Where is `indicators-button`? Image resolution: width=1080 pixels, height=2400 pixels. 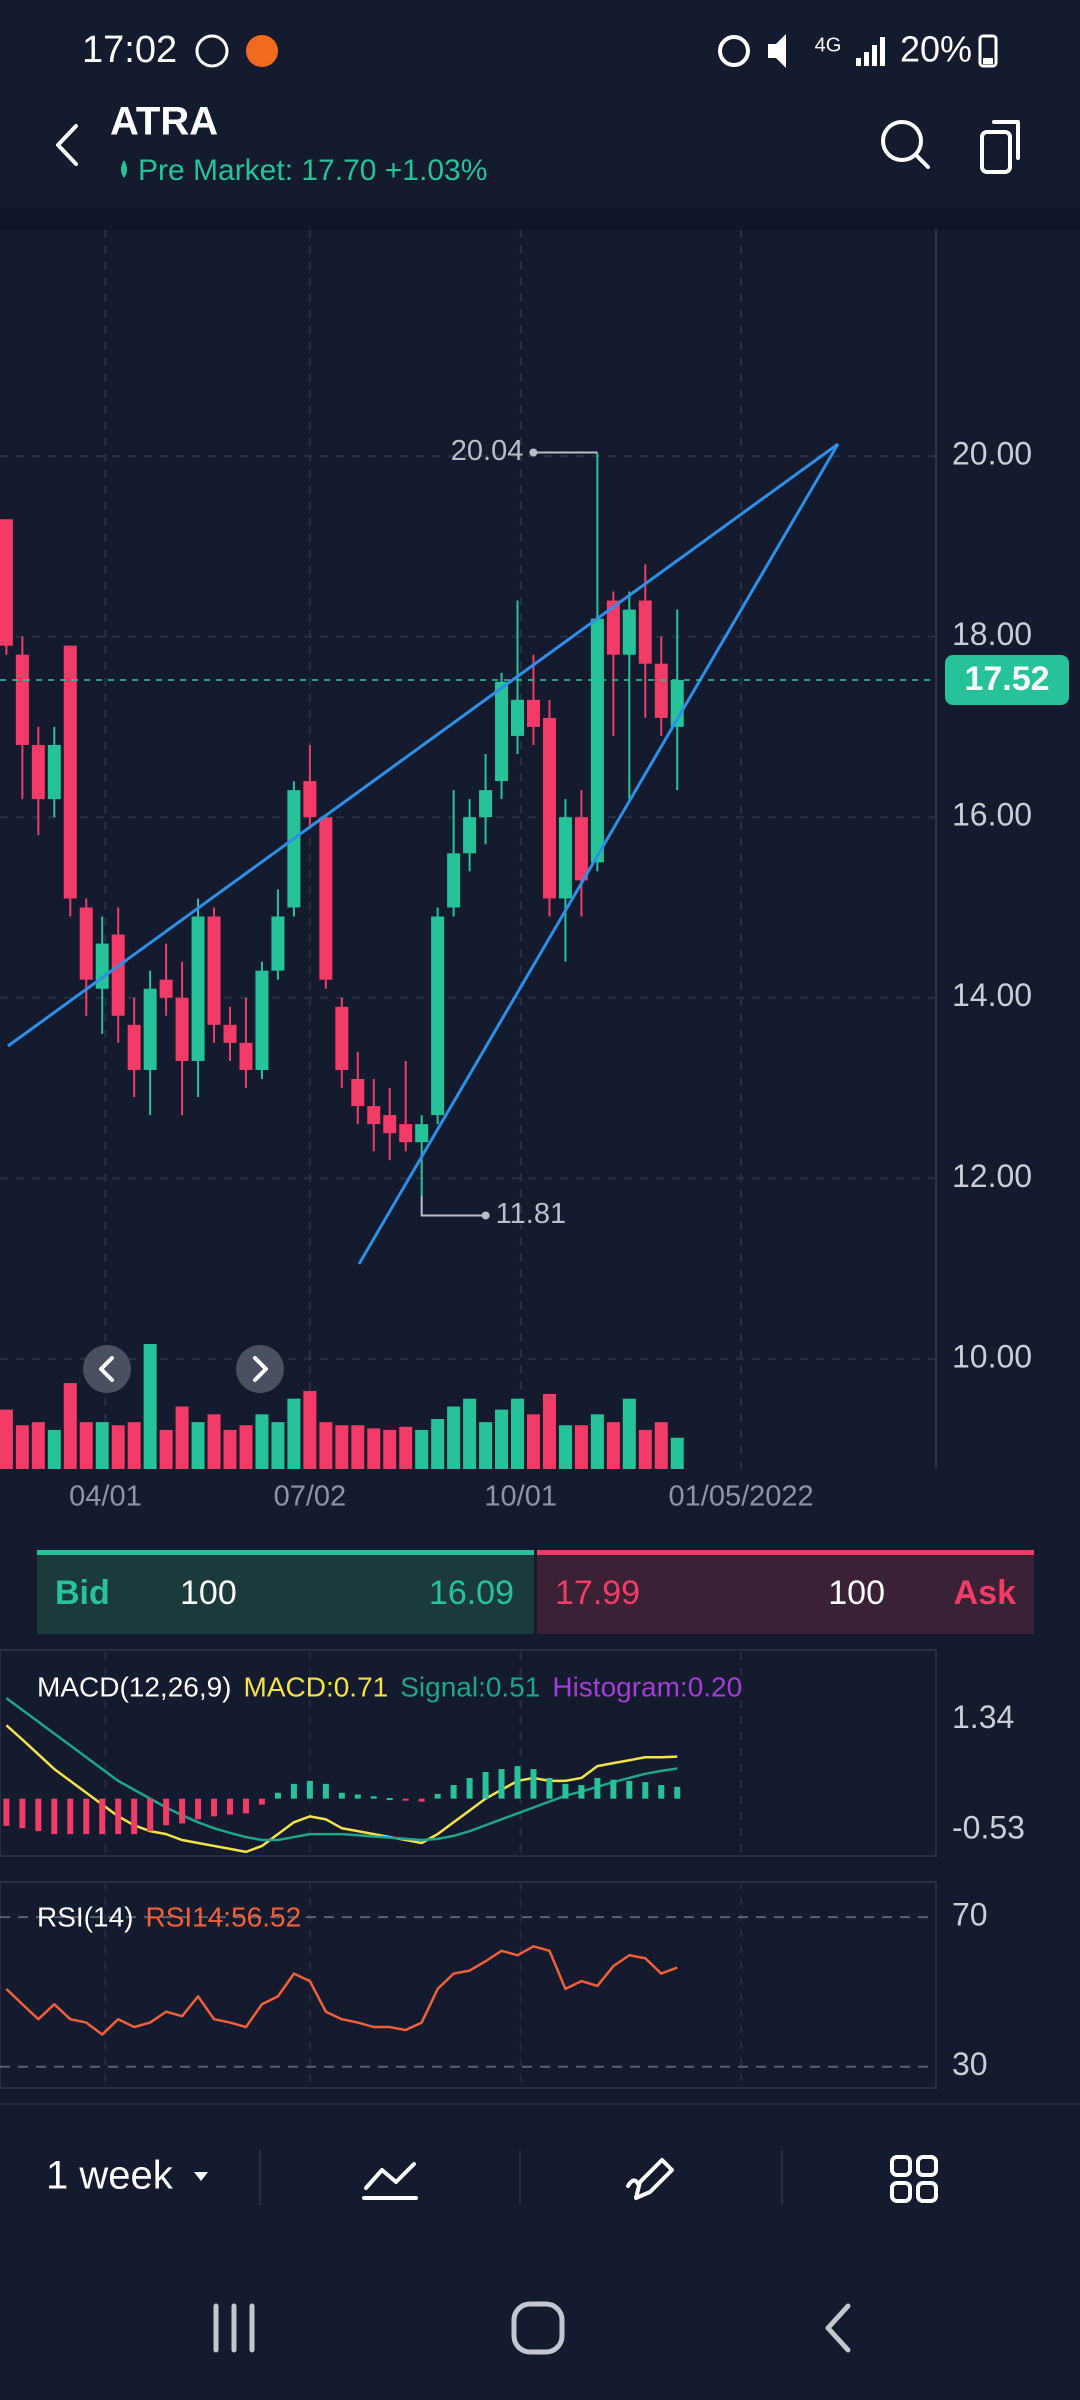 indicators-button is located at coordinates (390, 2181).